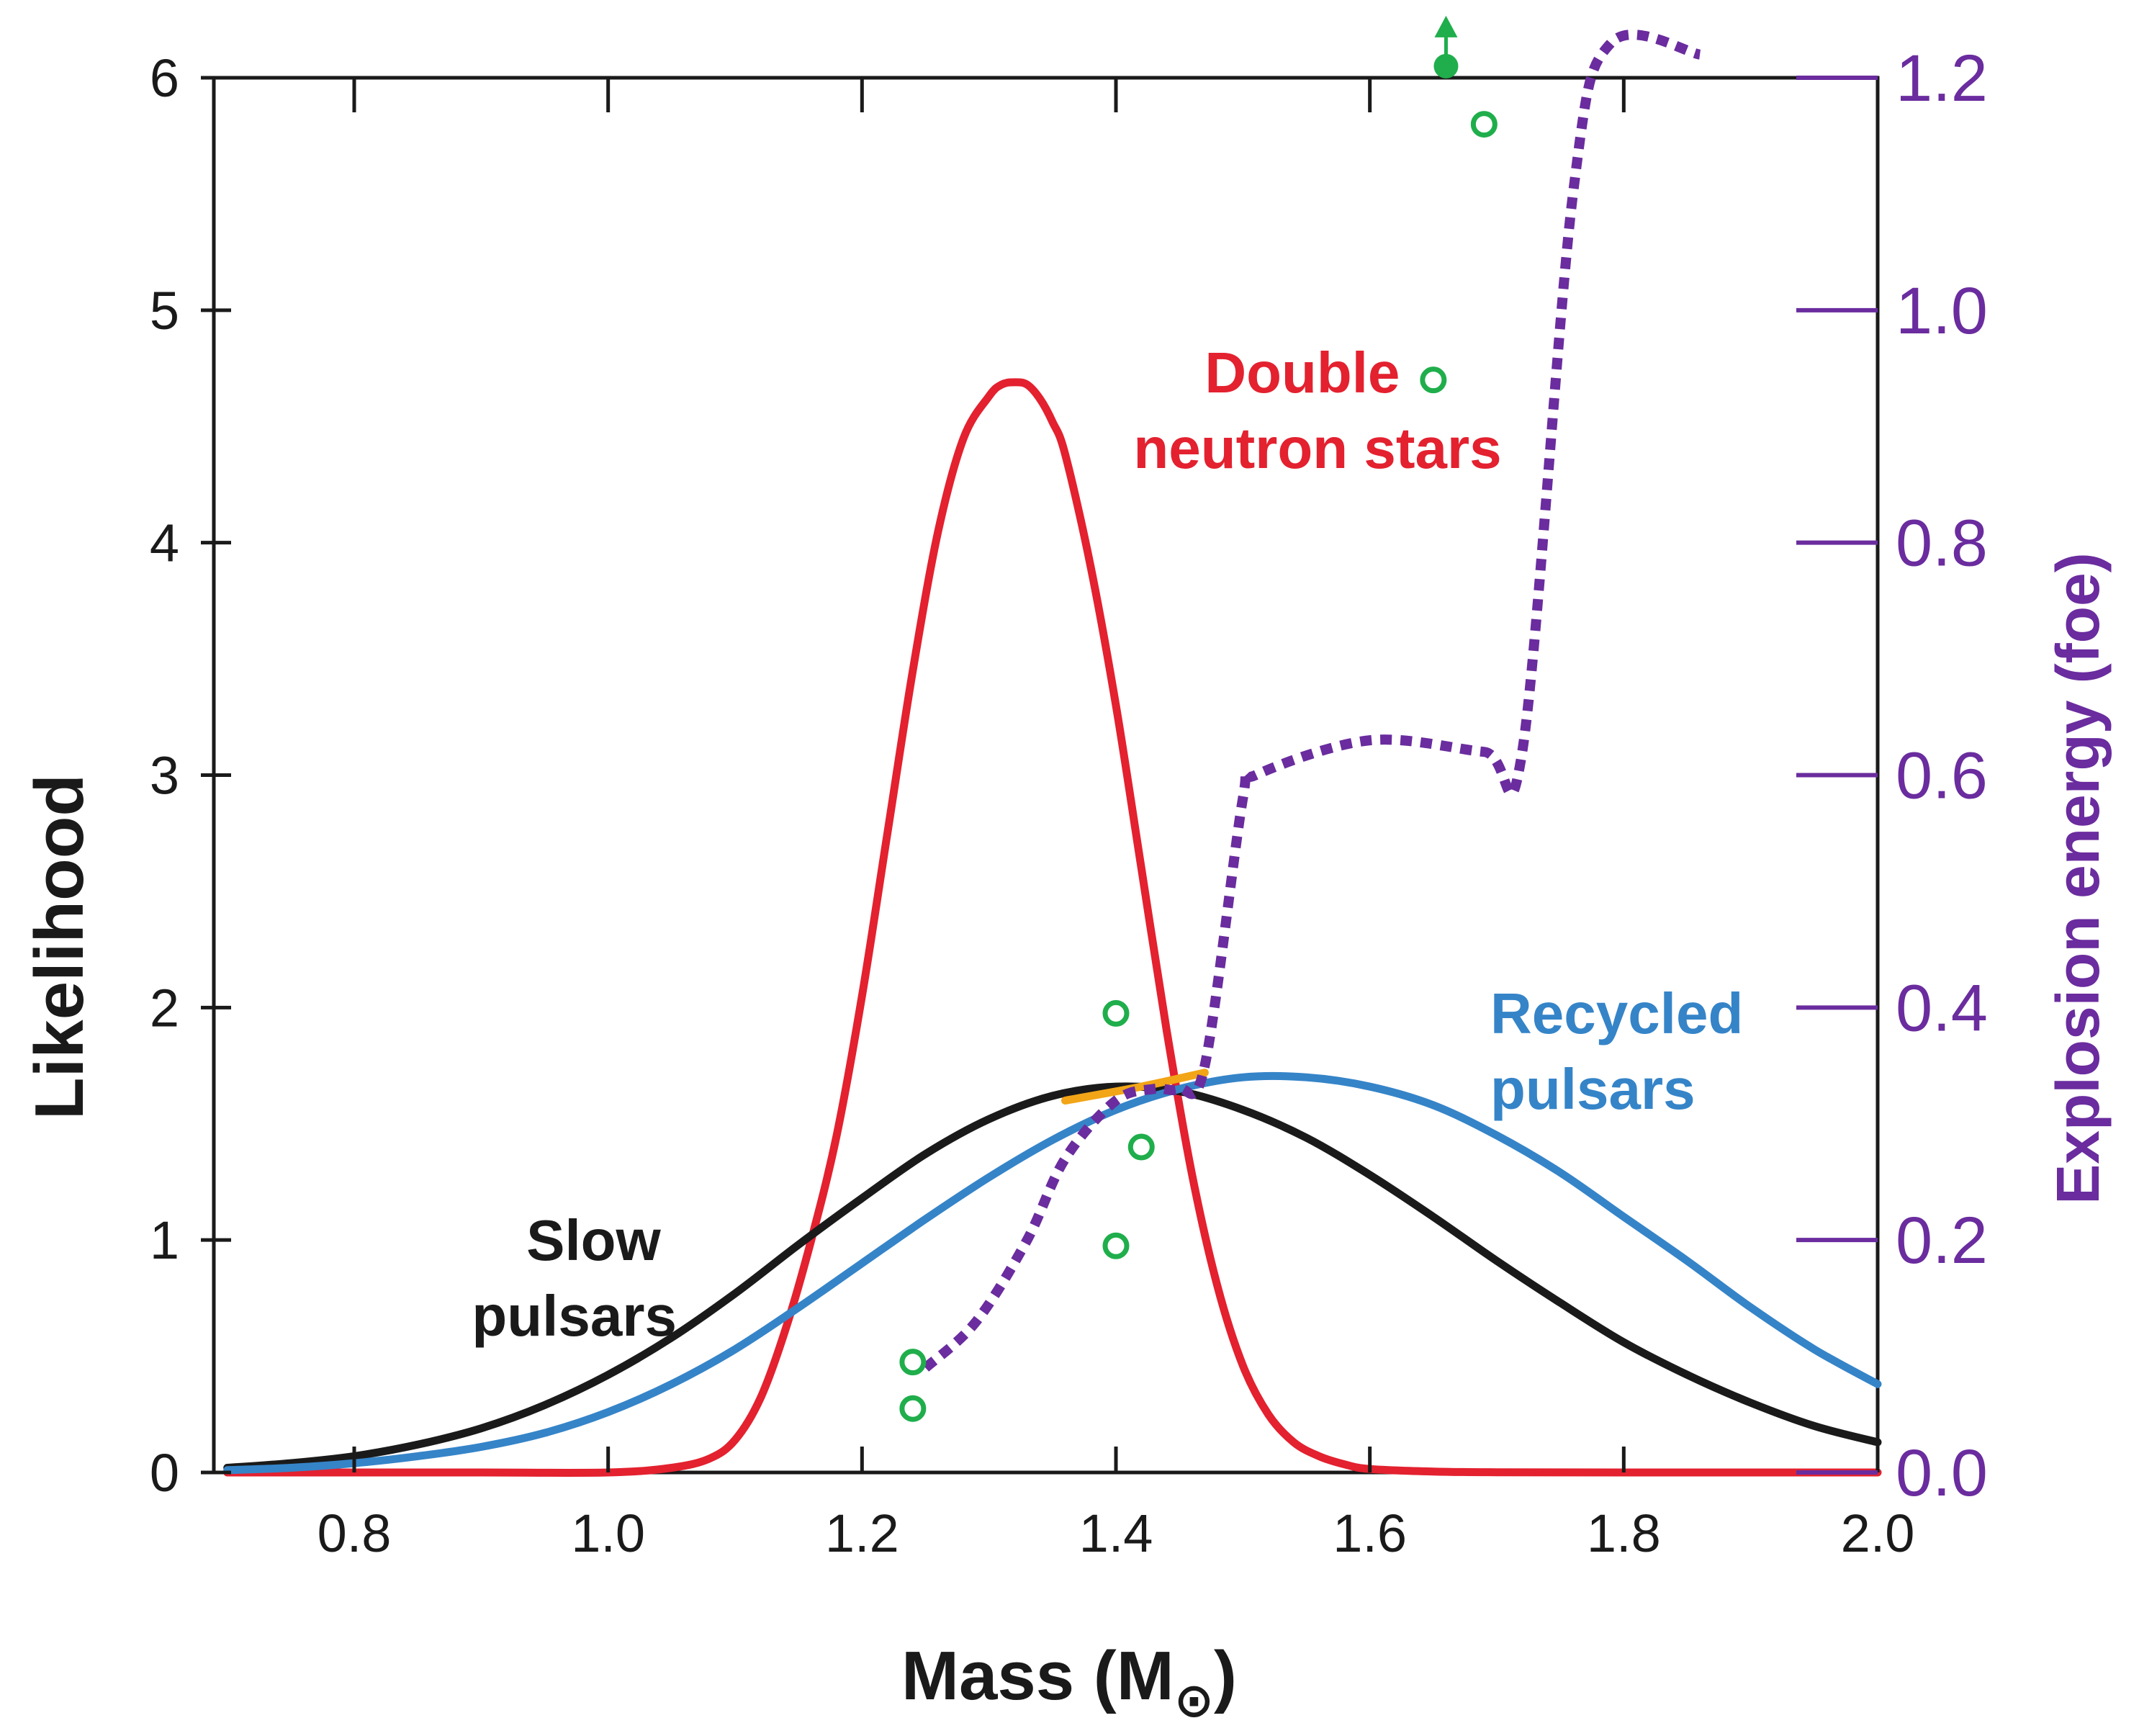  What do you see at coordinates (1942, 776) in the screenshot?
I see `y2-tick-label: 0.6` at bounding box center [1942, 776].